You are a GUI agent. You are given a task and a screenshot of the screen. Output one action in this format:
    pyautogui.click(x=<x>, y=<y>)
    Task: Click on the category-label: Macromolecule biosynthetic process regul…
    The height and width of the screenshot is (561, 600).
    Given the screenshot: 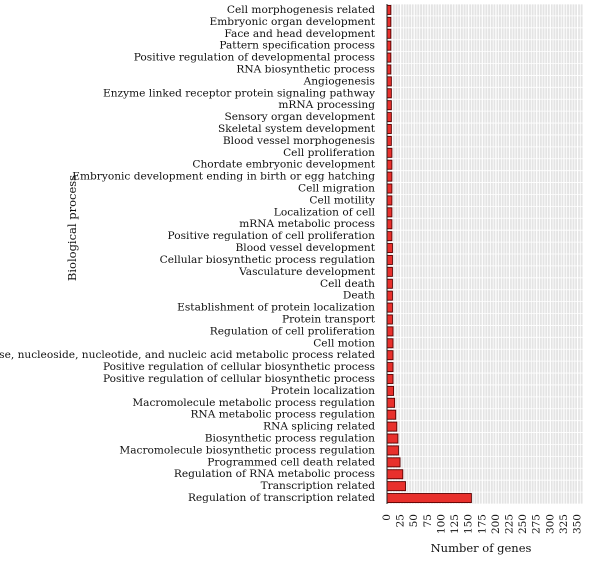 What is the action you would take?
    pyautogui.click(x=247, y=450)
    